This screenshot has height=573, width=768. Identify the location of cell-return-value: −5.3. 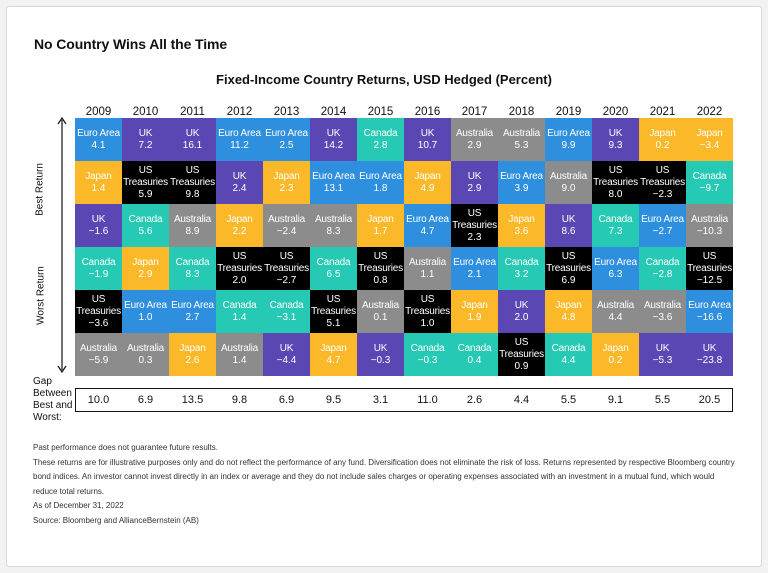
(662, 360).